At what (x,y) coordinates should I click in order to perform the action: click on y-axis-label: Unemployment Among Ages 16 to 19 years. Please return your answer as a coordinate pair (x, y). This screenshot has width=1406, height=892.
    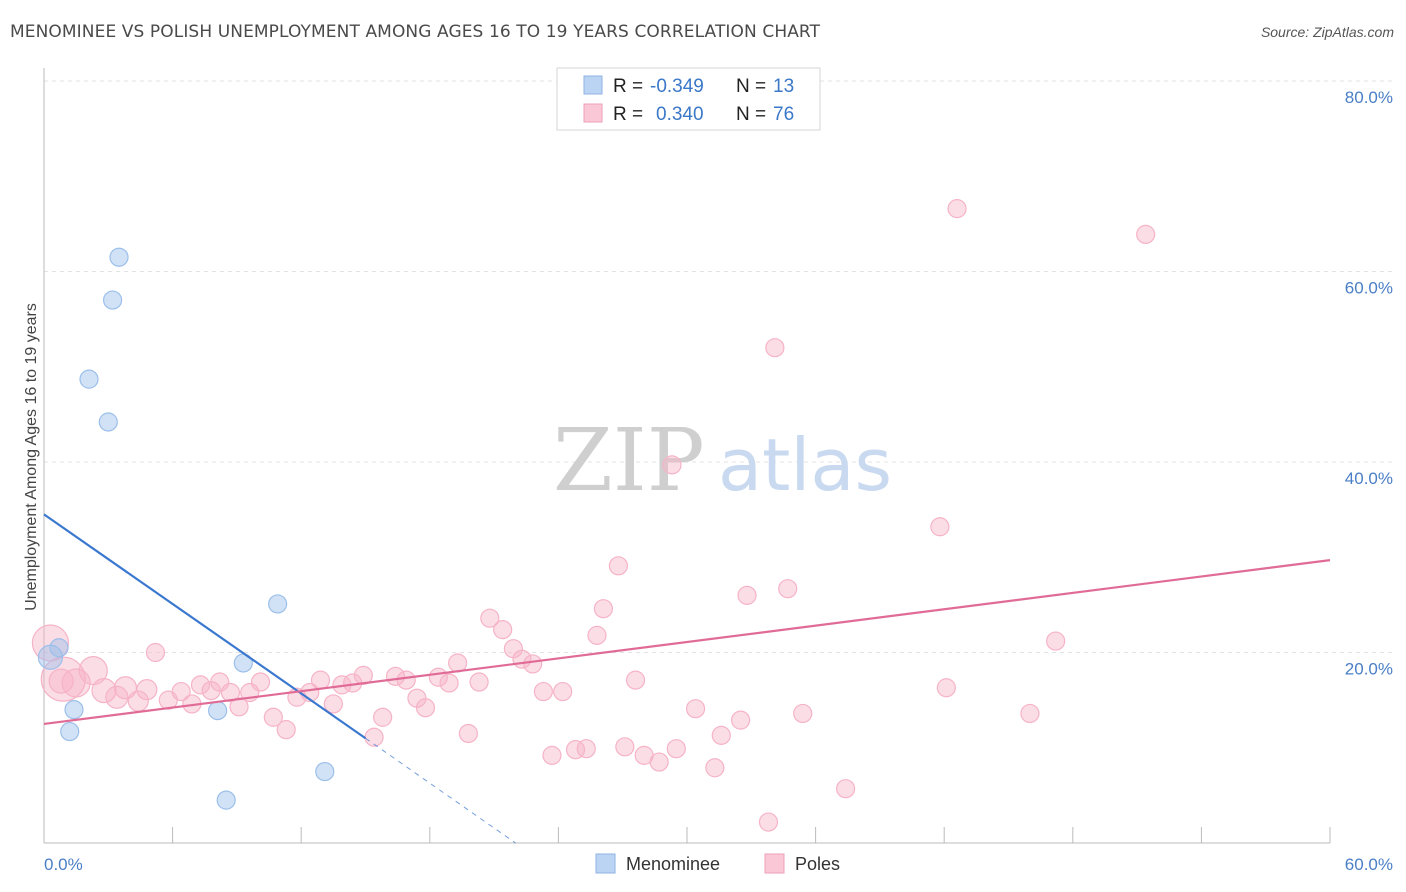
    Looking at the image, I should click on (31, 457).